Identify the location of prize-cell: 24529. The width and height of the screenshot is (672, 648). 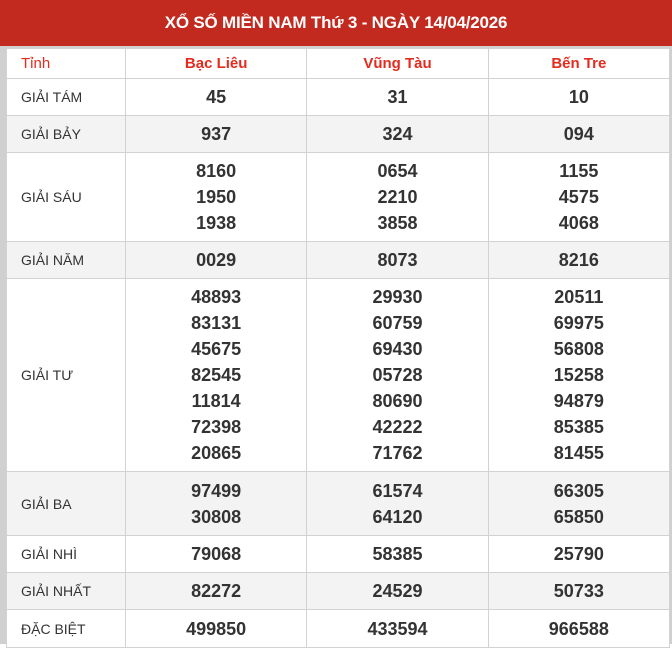
(397, 591).